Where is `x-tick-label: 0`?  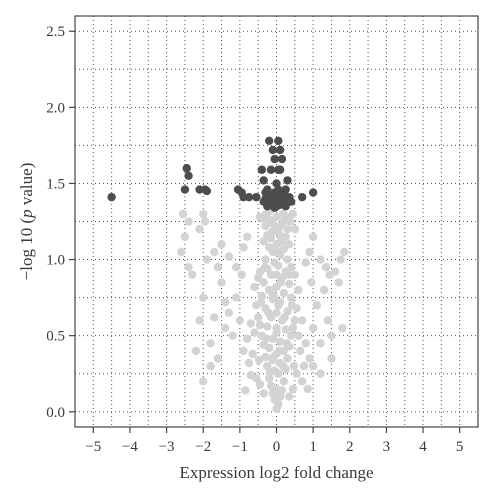 x-tick-label: 0 is located at coordinates (277, 447).